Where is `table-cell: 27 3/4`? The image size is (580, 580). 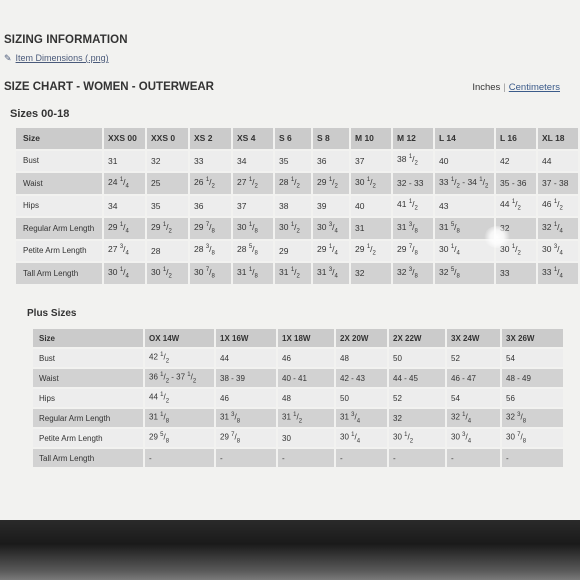 table-cell: 27 3/4 is located at coordinates (124, 250).